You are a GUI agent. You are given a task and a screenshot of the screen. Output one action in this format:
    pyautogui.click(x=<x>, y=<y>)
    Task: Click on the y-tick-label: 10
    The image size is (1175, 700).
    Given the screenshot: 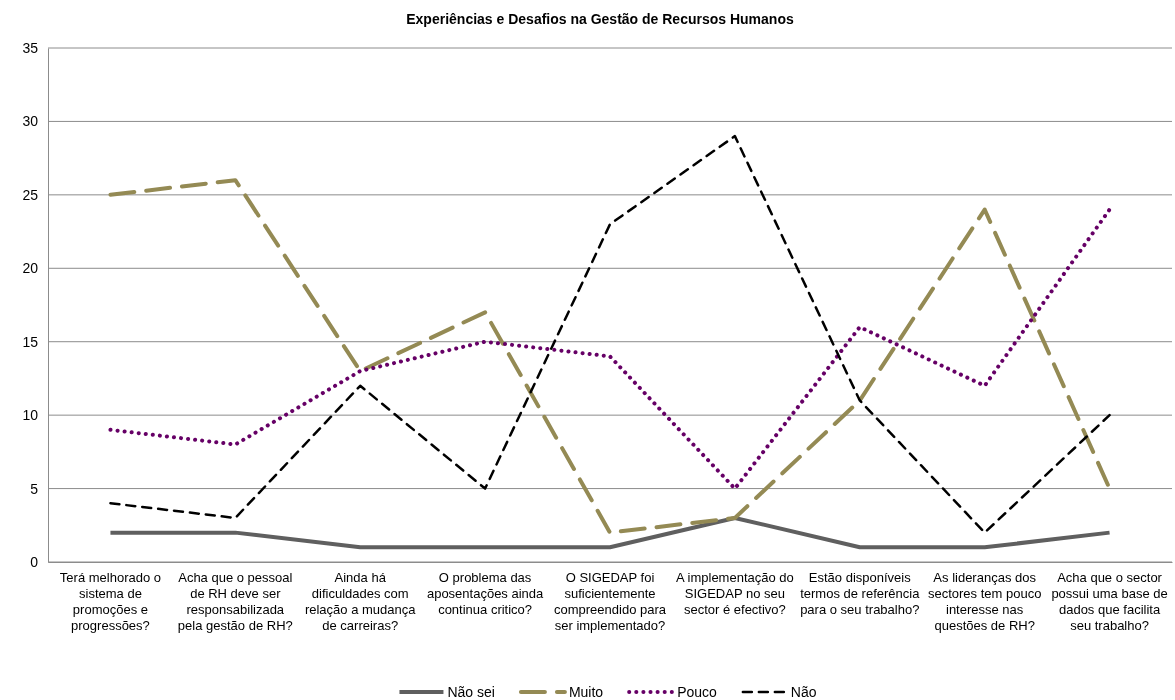 What is the action you would take?
    pyautogui.click(x=30, y=415)
    